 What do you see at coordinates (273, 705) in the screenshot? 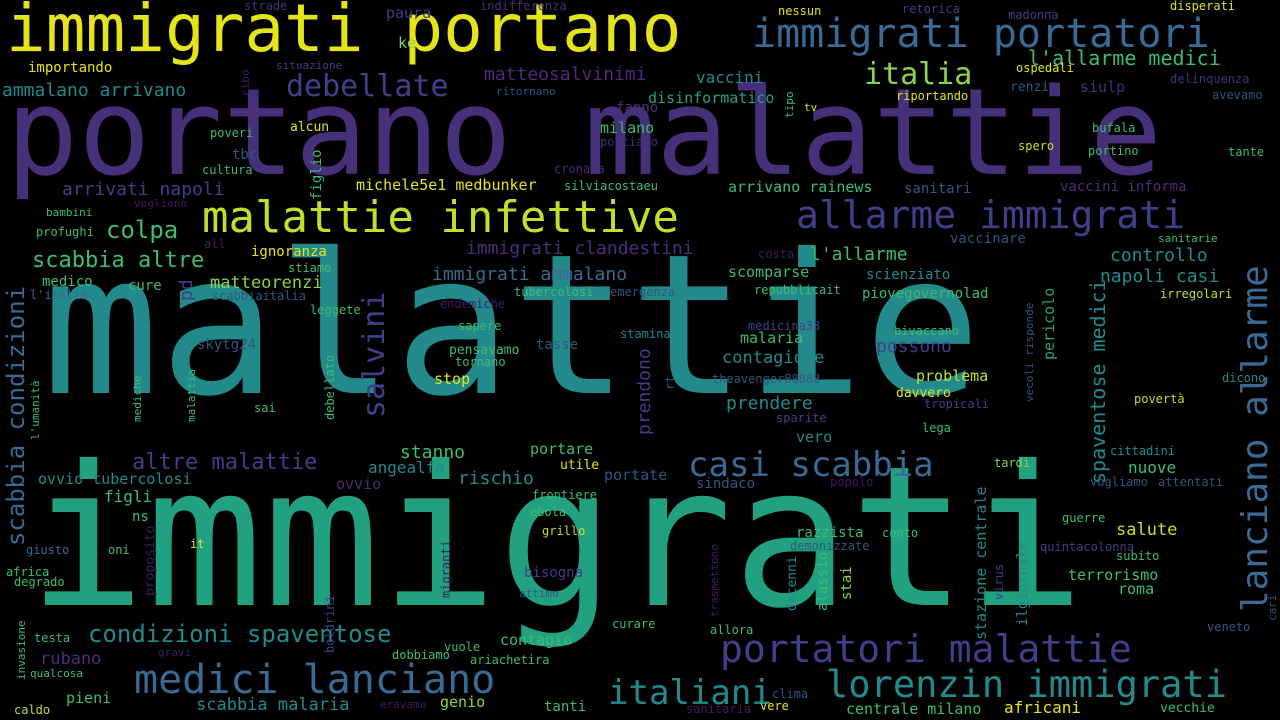
I see `cloud-word: scabbia malaria` at bounding box center [273, 705].